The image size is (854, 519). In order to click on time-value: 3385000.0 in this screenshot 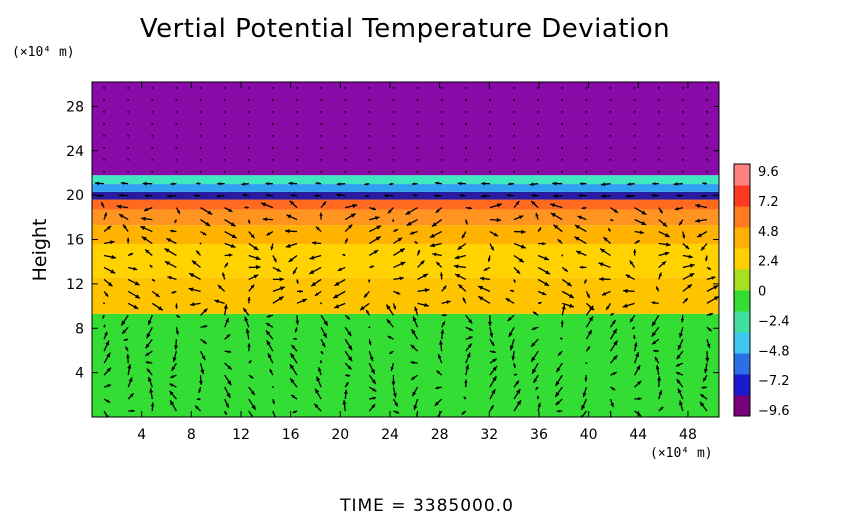, I will do `click(463, 506)`.